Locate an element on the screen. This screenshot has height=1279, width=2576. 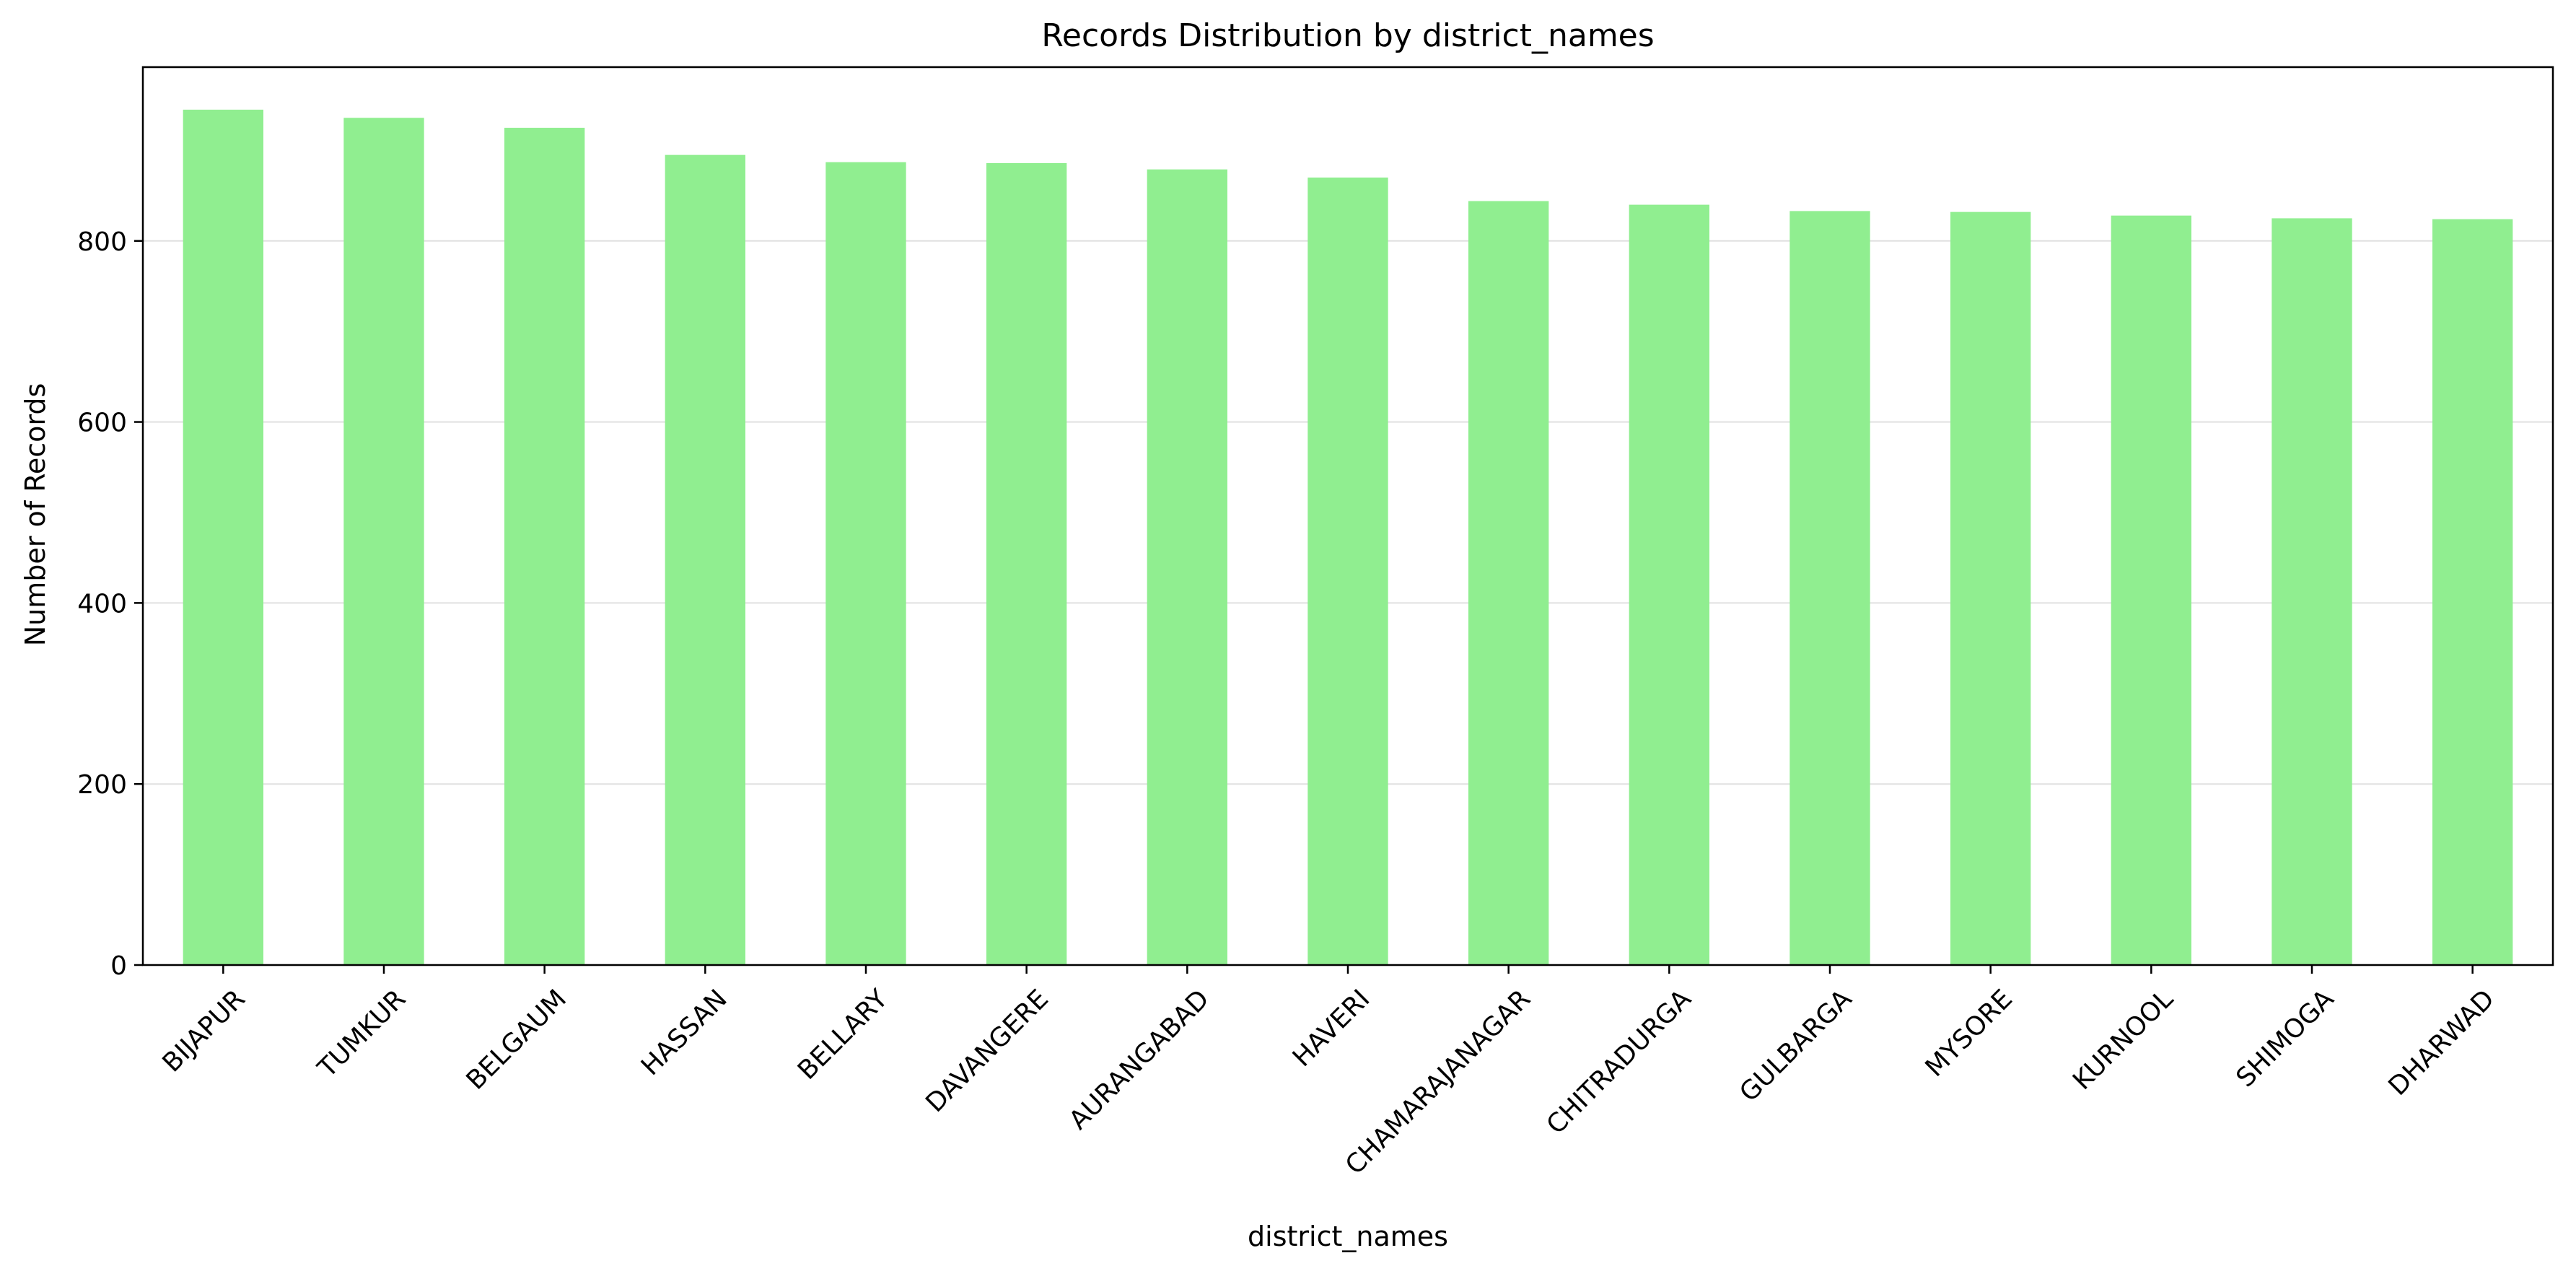
y-tick-label-0: 0 is located at coordinates (118, 966).